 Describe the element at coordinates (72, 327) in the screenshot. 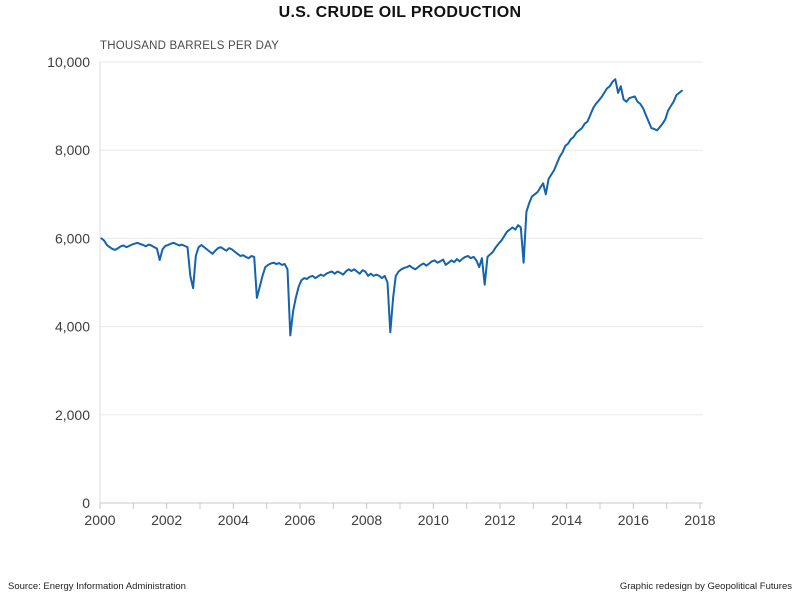

I see `y-tick-label: 4,000` at that location.